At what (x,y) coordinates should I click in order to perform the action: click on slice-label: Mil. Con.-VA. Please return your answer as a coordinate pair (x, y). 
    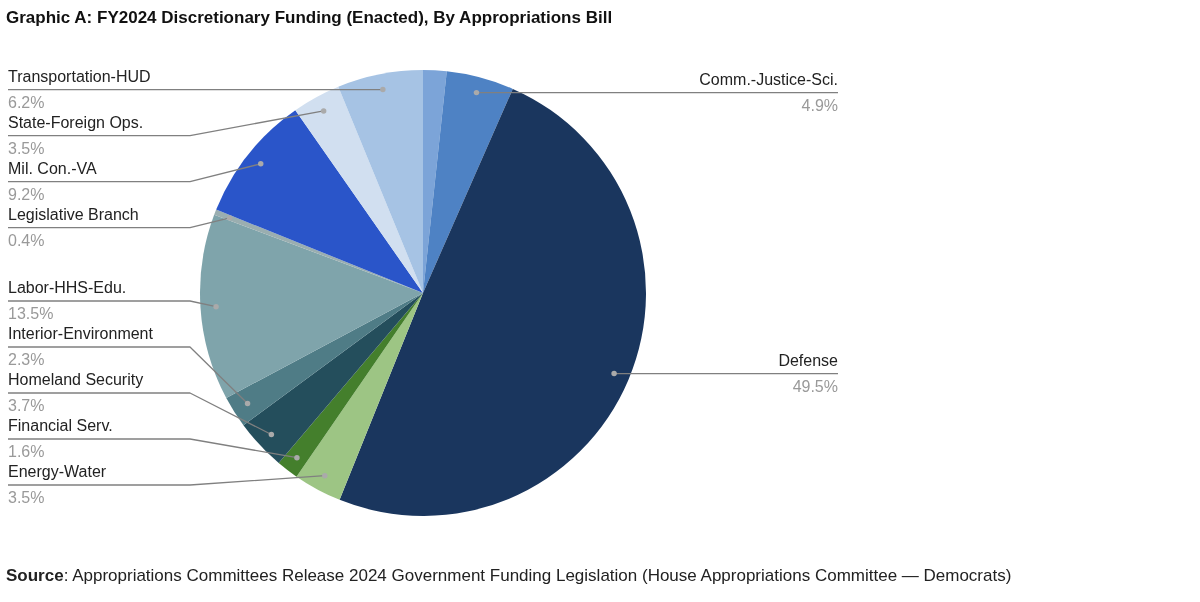
    Looking at the image, I should click on (52, 168).